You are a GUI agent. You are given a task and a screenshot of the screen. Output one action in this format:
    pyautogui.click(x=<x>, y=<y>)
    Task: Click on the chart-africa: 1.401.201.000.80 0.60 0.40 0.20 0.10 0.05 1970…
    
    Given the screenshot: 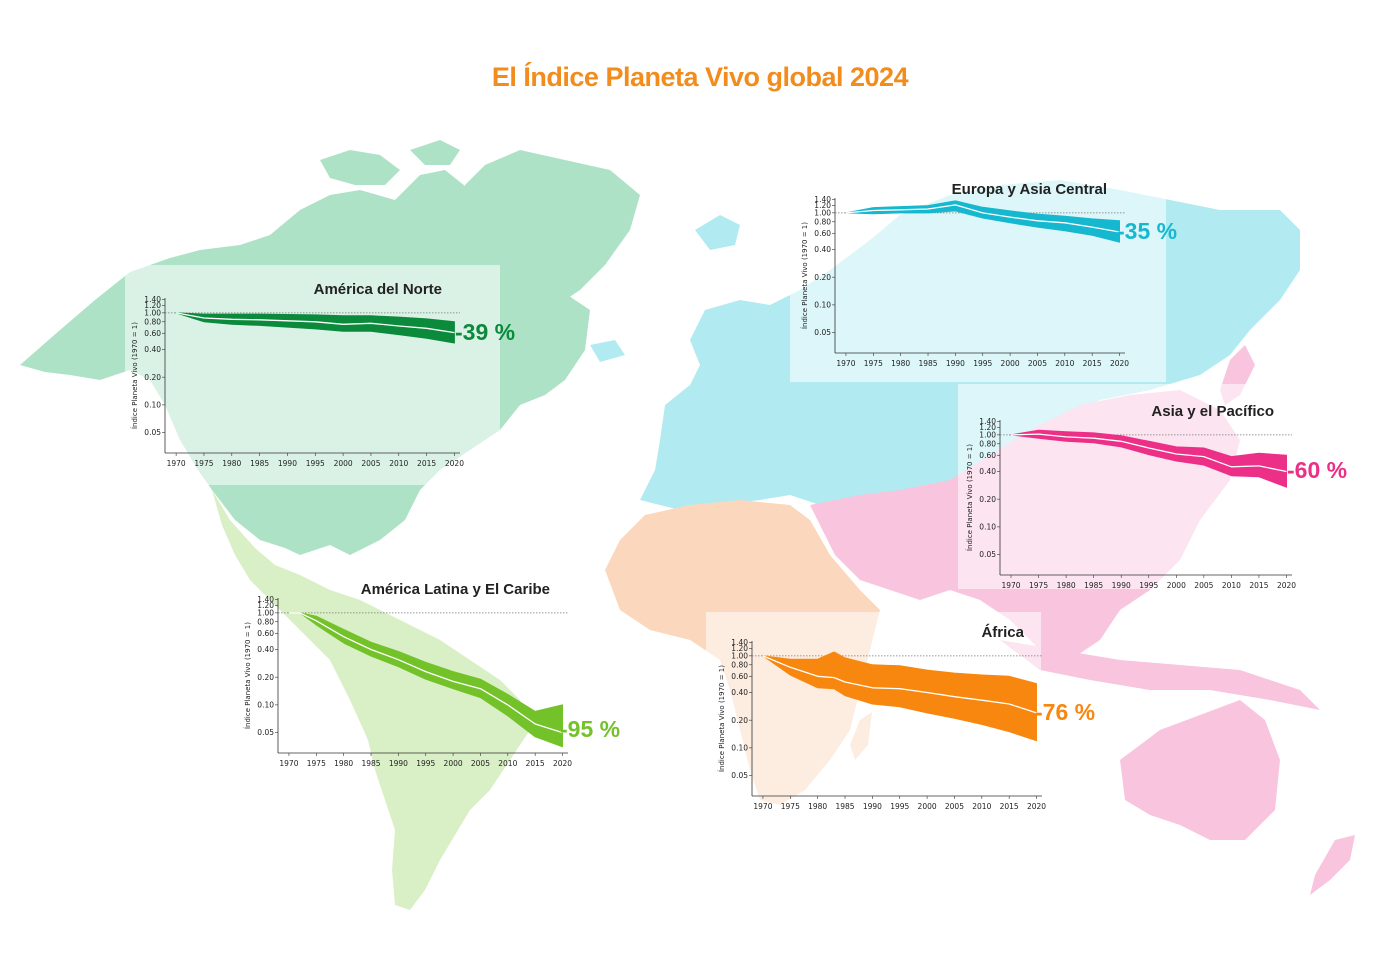 What is the action you would take?
    pyautogui.click(x=900, y=712)
    